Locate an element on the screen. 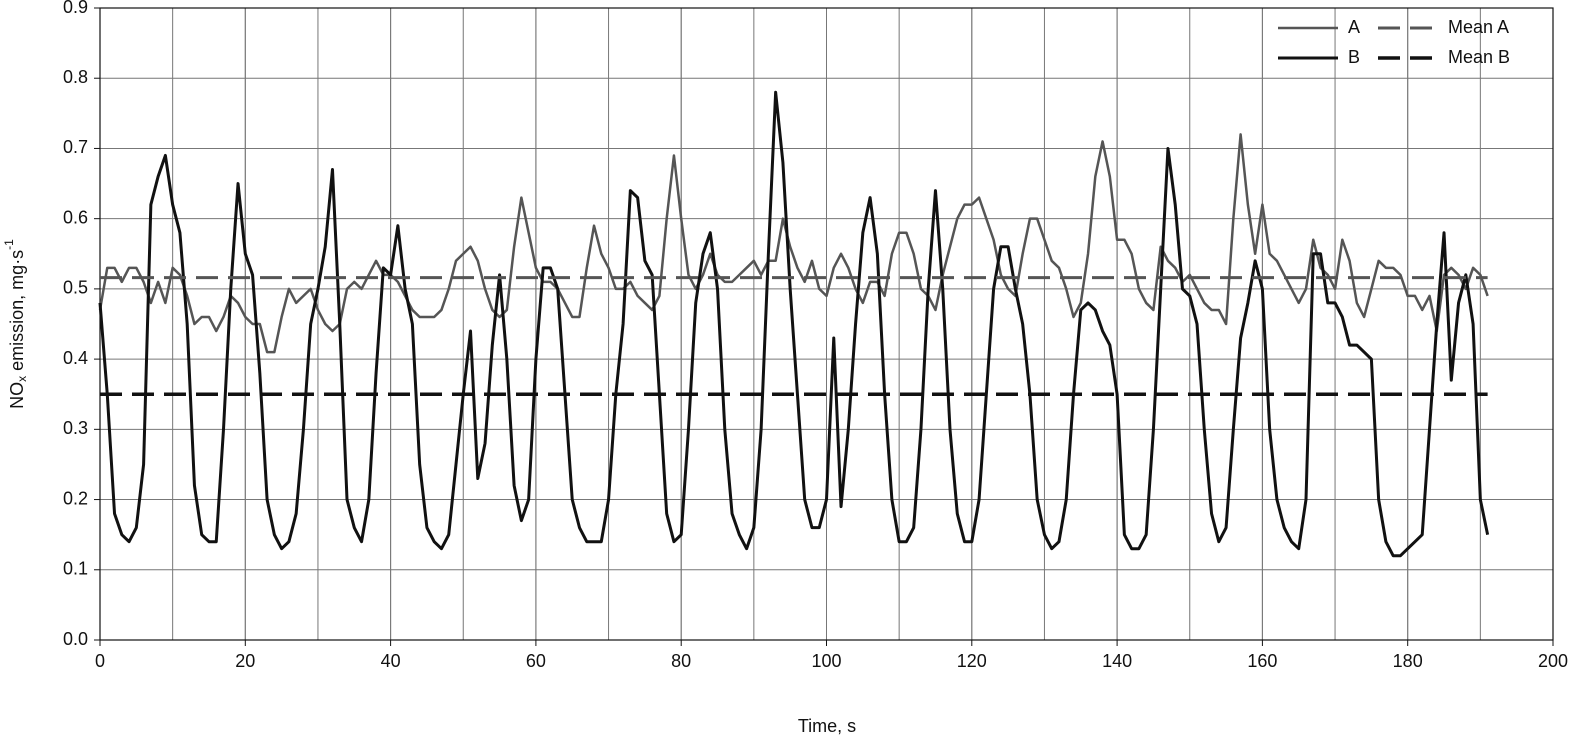 Image resolution: width=1573 pixels, height=742 pixels. legend-label: Mean A is located at coordinates (1478, 27).